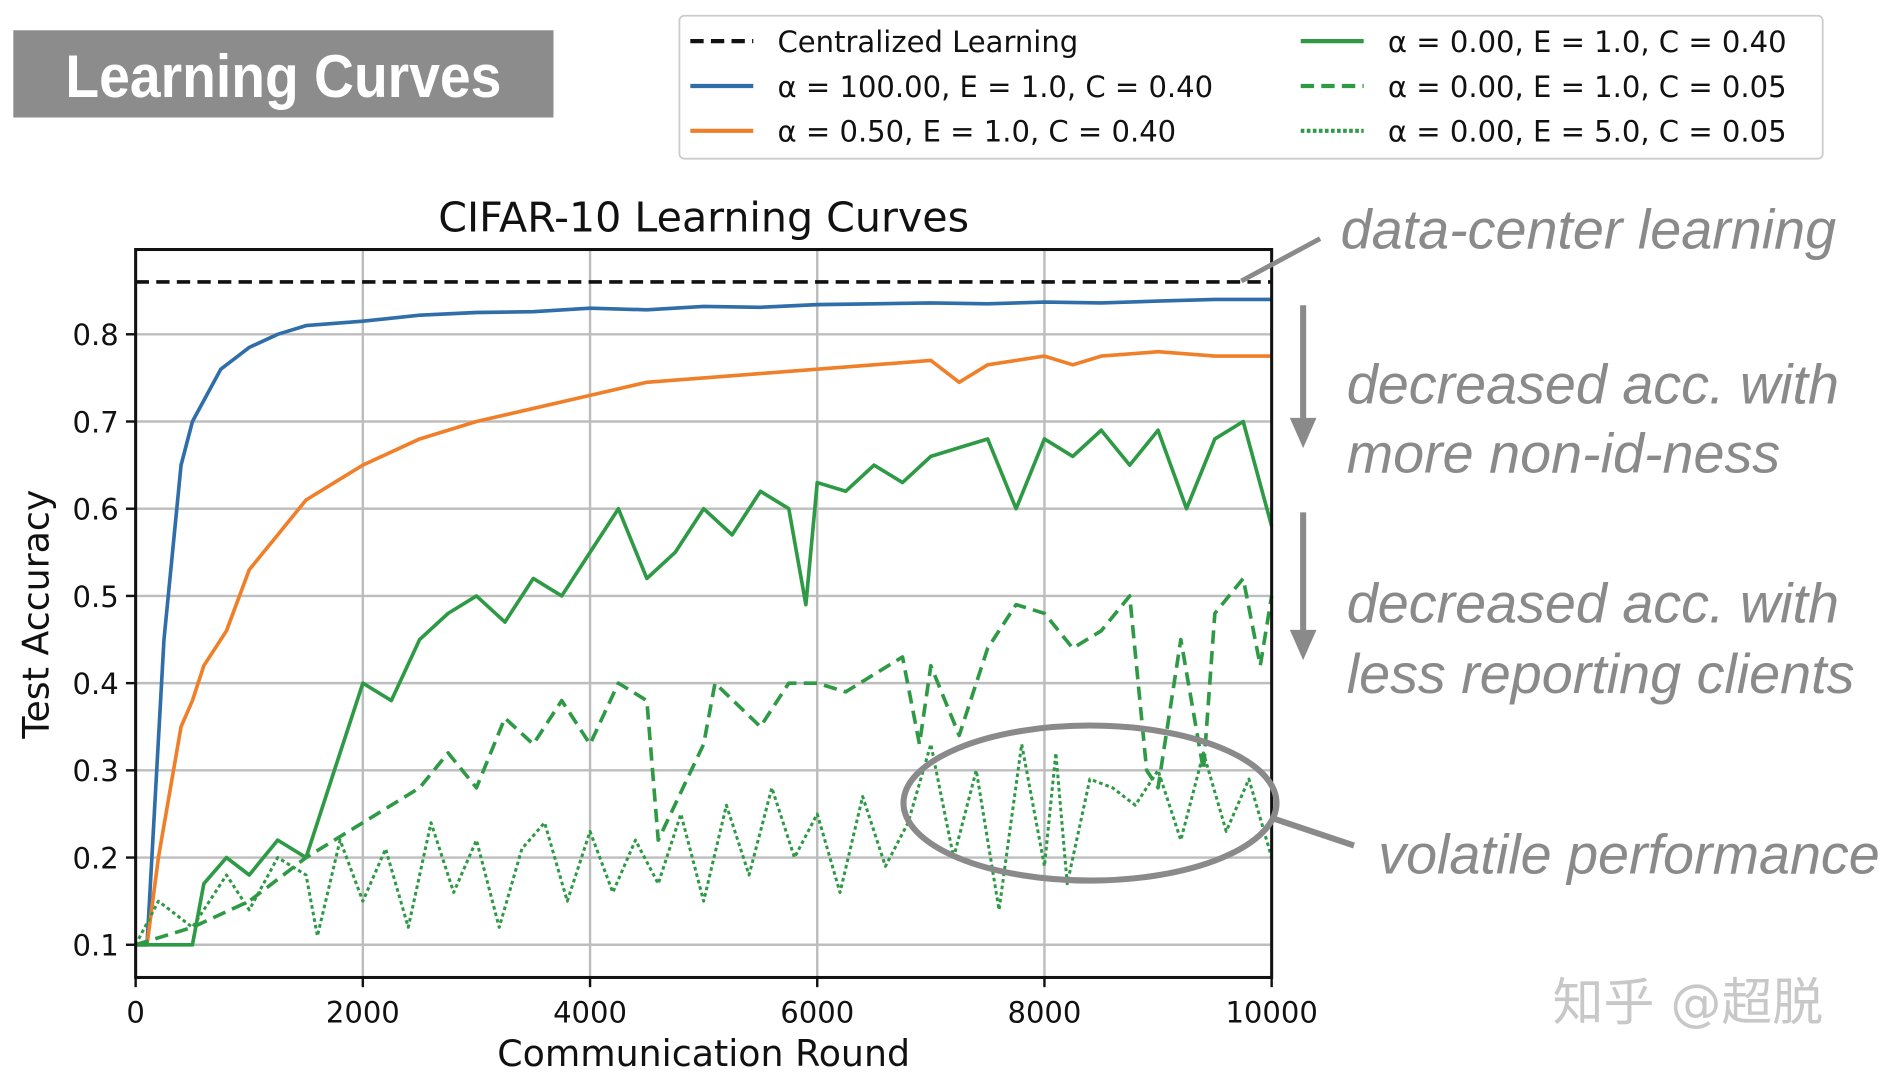  I want to click on y-tick-label: 0.4, so click(95, 684).